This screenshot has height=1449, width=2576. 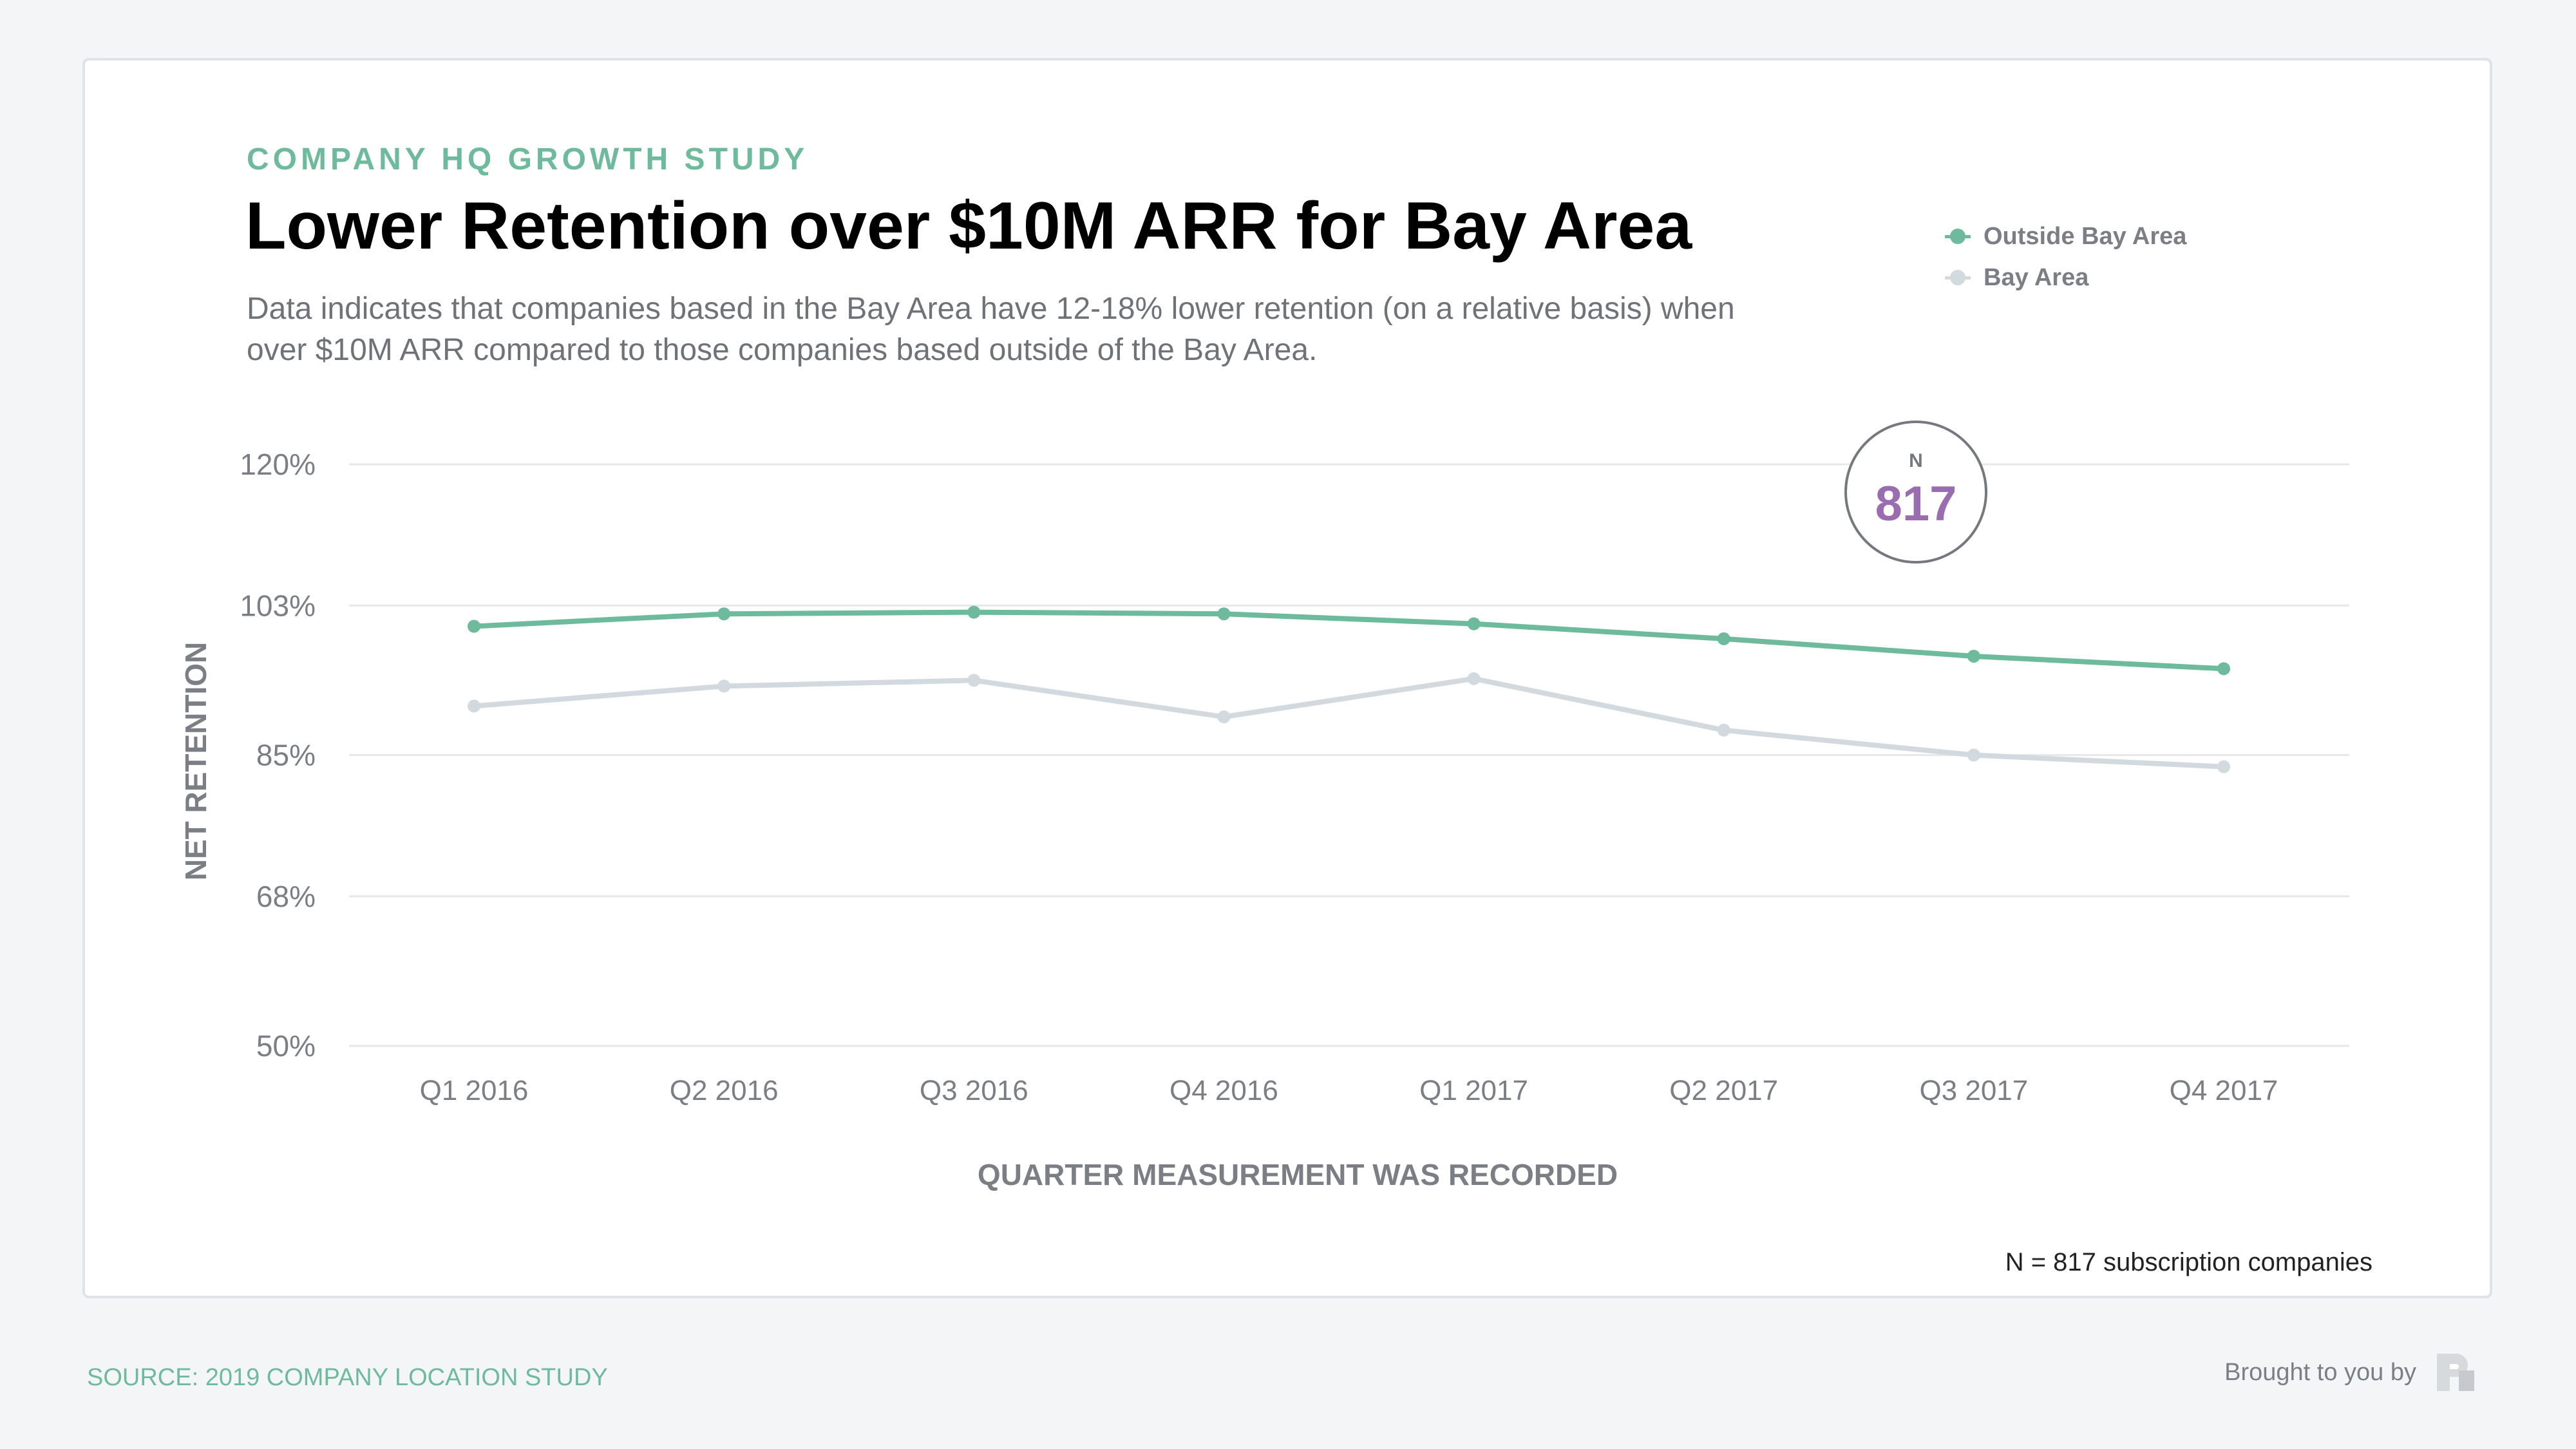 What do you see at coordinates (1916, 461) in the screenshot?
I see `badge-label: N` at bounding box center [1916, 461].